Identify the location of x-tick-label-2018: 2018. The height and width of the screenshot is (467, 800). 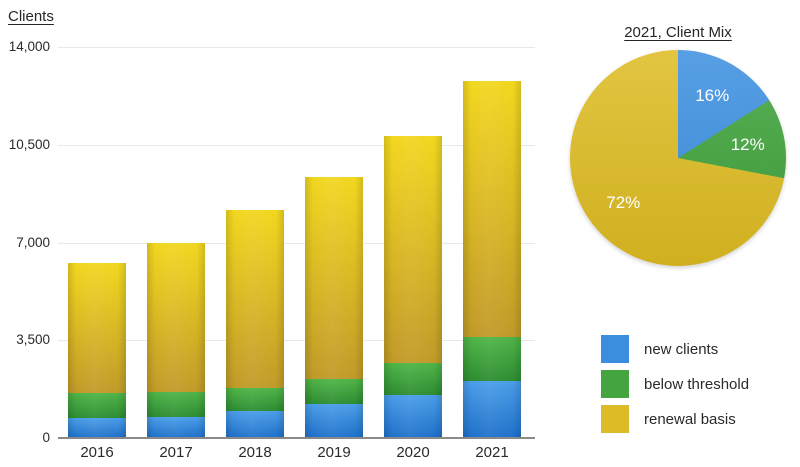
(255, 452).